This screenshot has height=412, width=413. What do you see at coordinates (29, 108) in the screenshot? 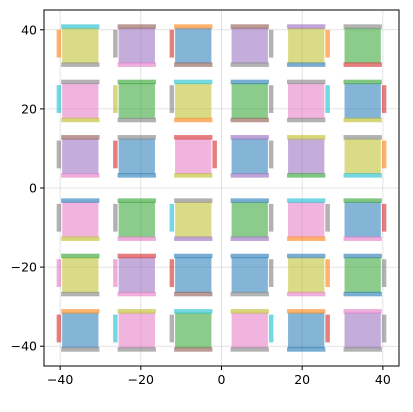
I see `y-tick-label: 20` at bounding box center [29, 108].